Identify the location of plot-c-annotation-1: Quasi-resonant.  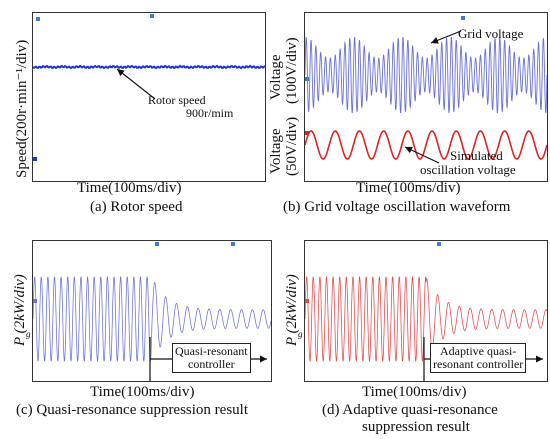
(211, 351).